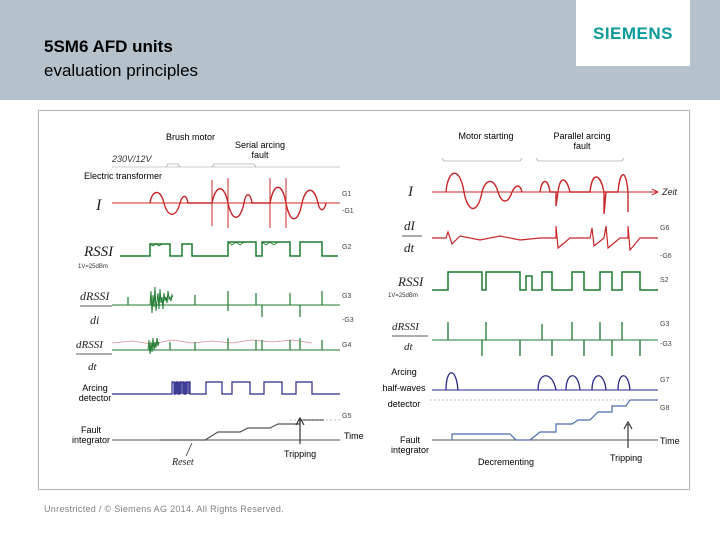  What do you see at coordinates (409, 247) in the screenshot?
I see `right-sym-di-den: dt` at bounding box center [409, 247].